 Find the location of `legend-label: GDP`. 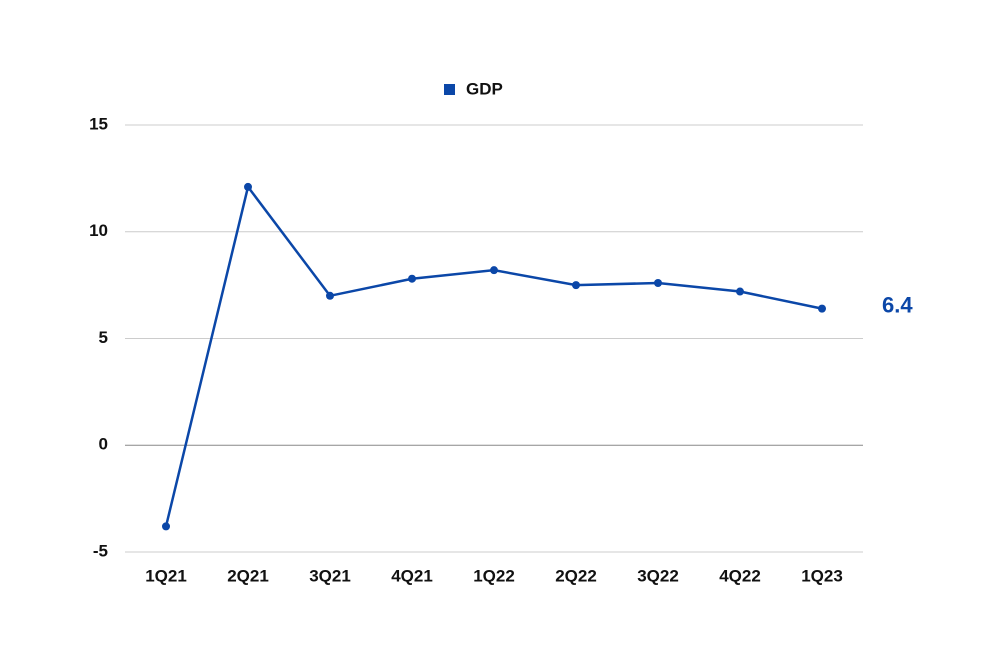

legend-label: GDP is located at coordinates (484, 88).